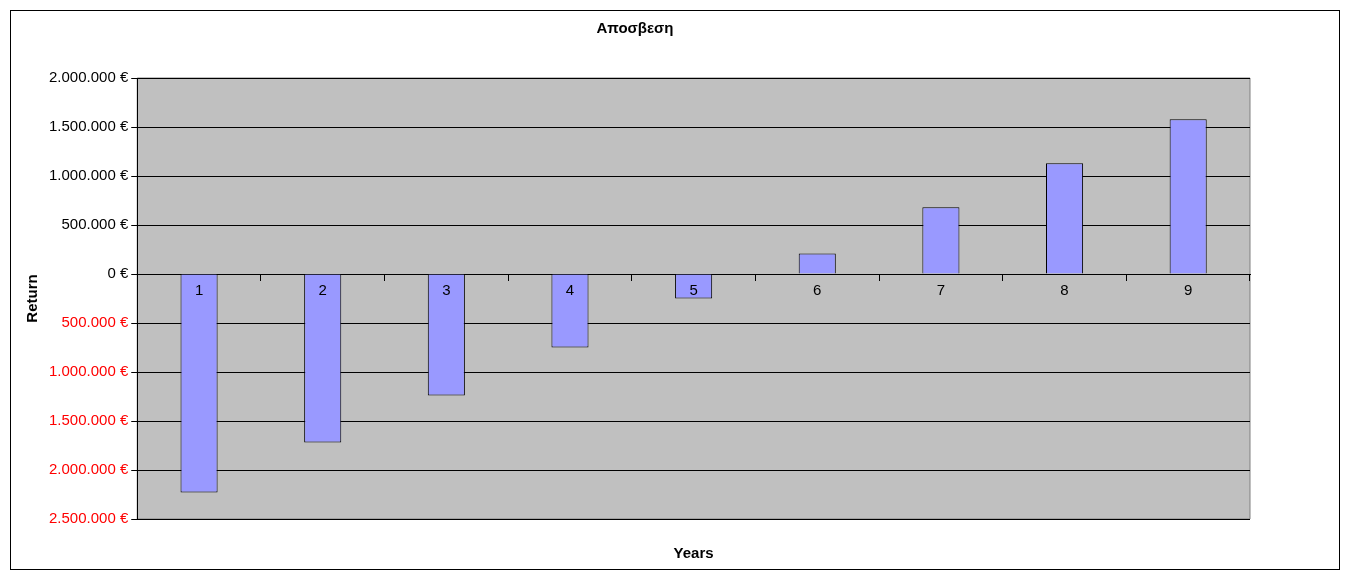 The image size is (1350, 574). I want to click on x-tick-label: 5, so click(693, 290).